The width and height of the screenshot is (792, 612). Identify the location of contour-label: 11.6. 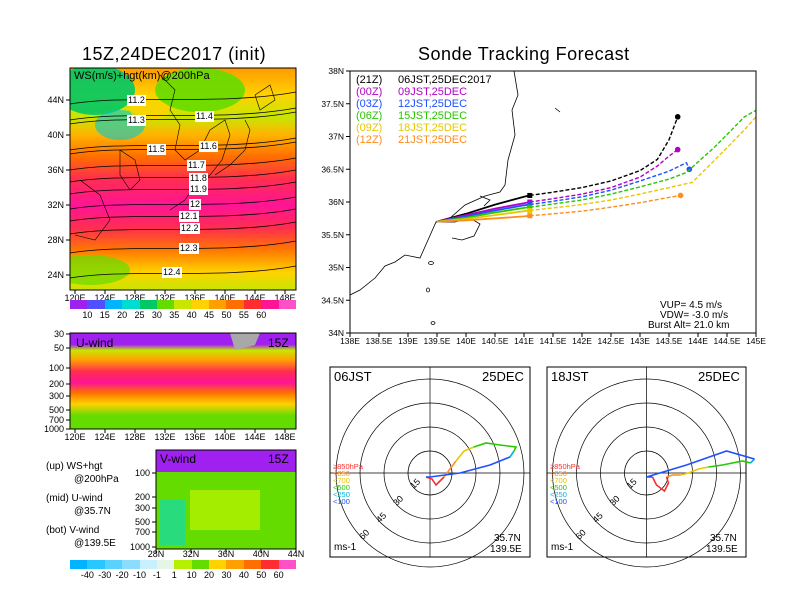
(208, 146).